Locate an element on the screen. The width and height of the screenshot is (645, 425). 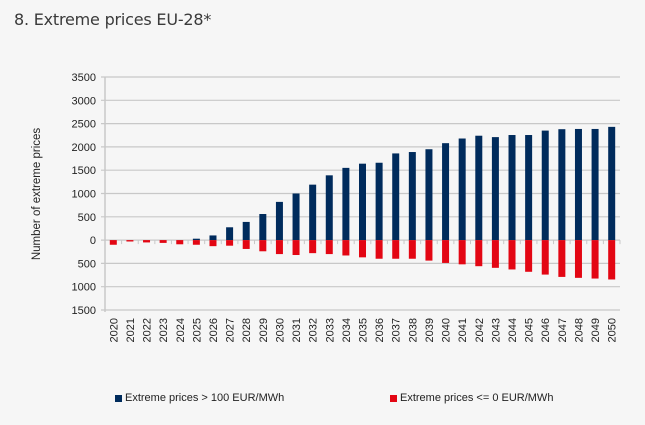
x-tick-label: 2020 is located at coordinates (114, 330).